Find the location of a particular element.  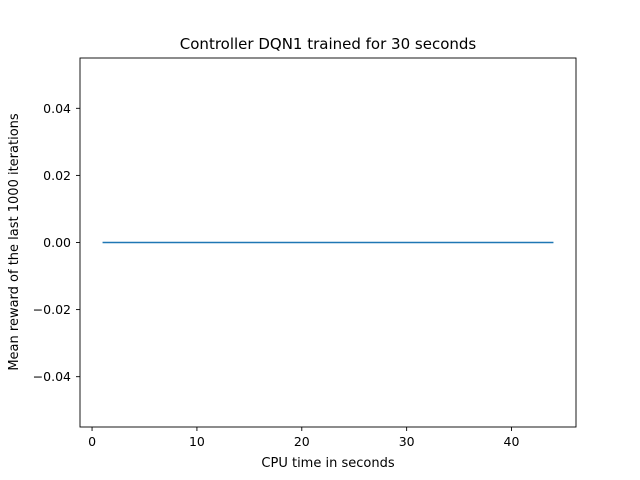

y-tick-label: −0.04 is located at coordinates (52, 376).